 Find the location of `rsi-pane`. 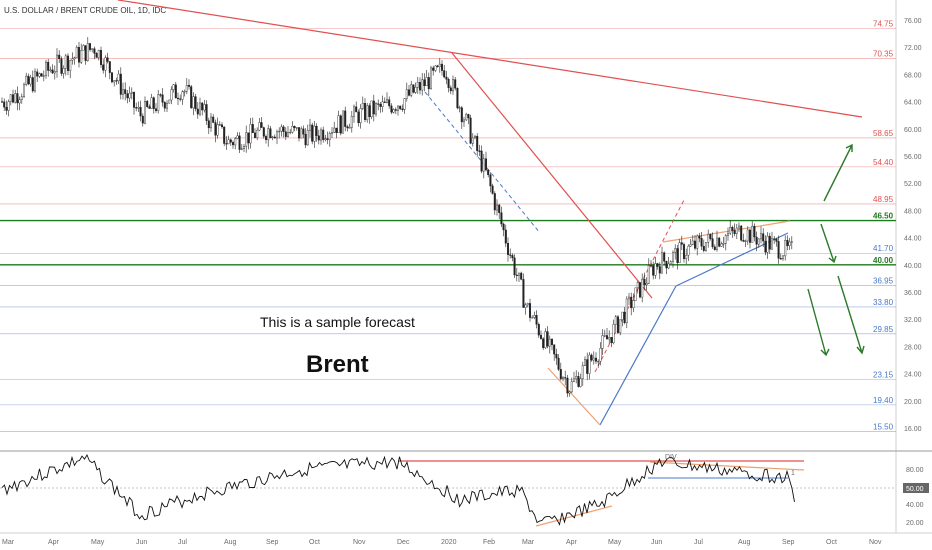

rsi-pane is located at coordinates (448, 492).